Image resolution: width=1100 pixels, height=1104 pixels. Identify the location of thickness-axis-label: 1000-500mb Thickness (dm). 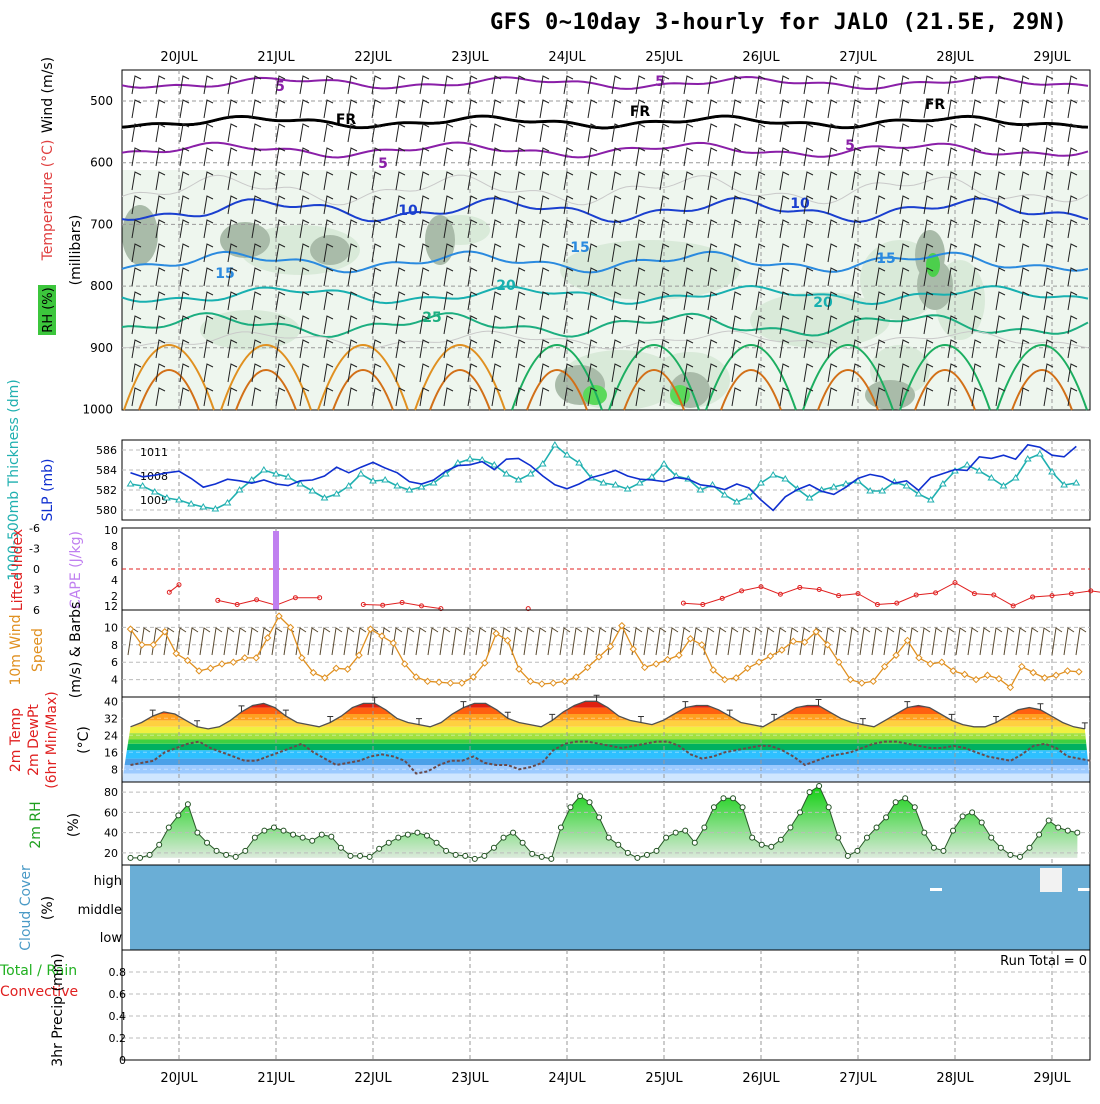
(14, 479).